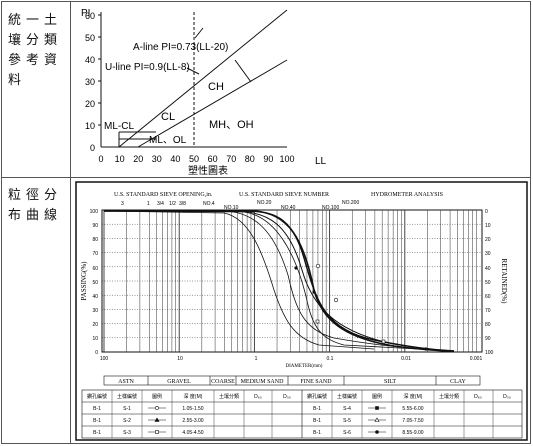 The width and height of the screenshot is (533, 446). I want to click on y-left-tick: 30, so click(95, 311).